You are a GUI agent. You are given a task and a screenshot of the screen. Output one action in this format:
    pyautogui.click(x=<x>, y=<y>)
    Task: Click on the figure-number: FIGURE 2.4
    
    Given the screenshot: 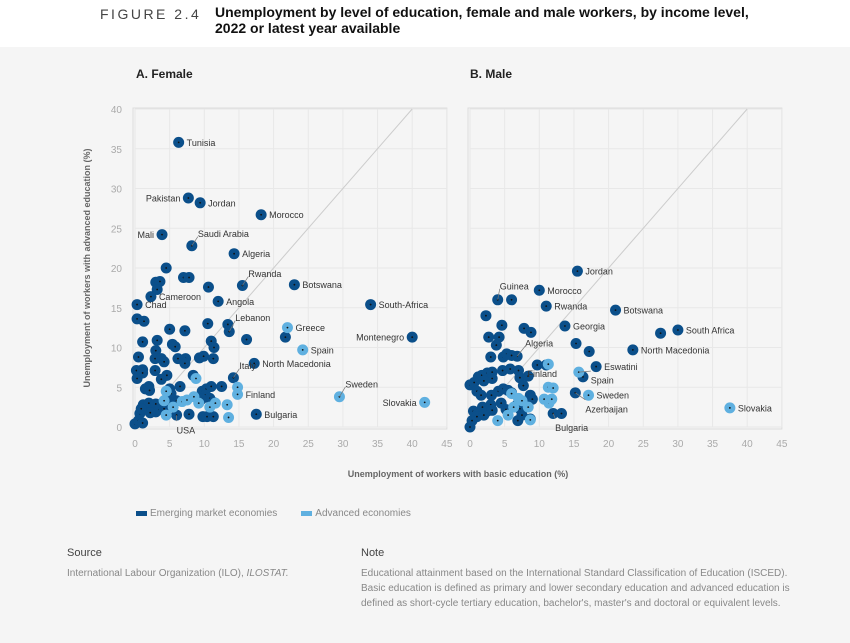 What is the action you would take?
    pyautogui.click(x=151, y=14)
    